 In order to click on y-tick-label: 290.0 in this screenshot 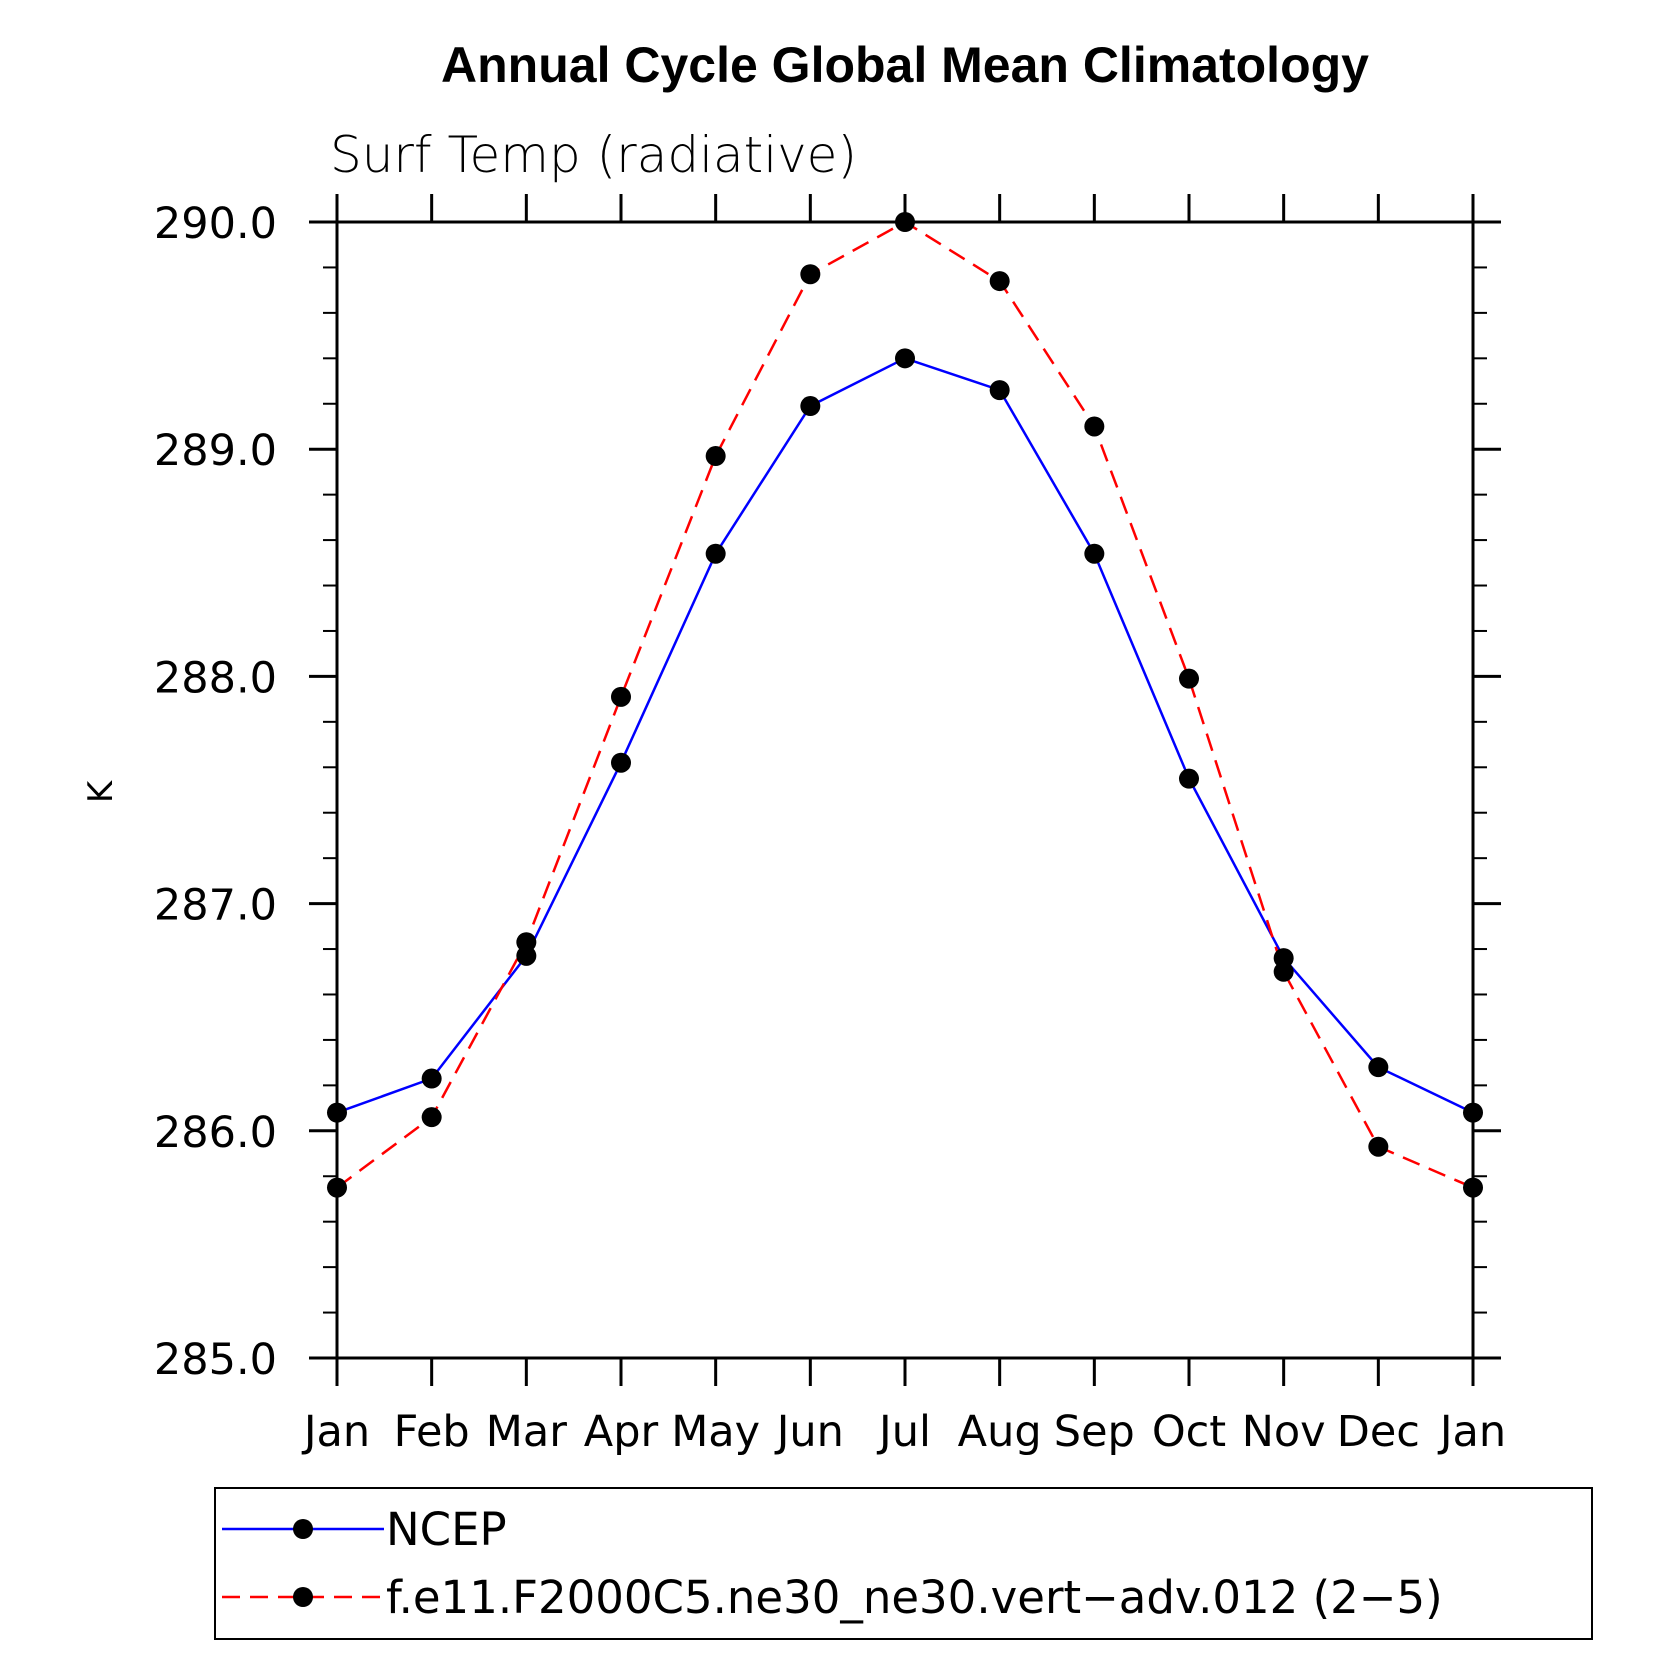, I will do `click(215, 224)`.